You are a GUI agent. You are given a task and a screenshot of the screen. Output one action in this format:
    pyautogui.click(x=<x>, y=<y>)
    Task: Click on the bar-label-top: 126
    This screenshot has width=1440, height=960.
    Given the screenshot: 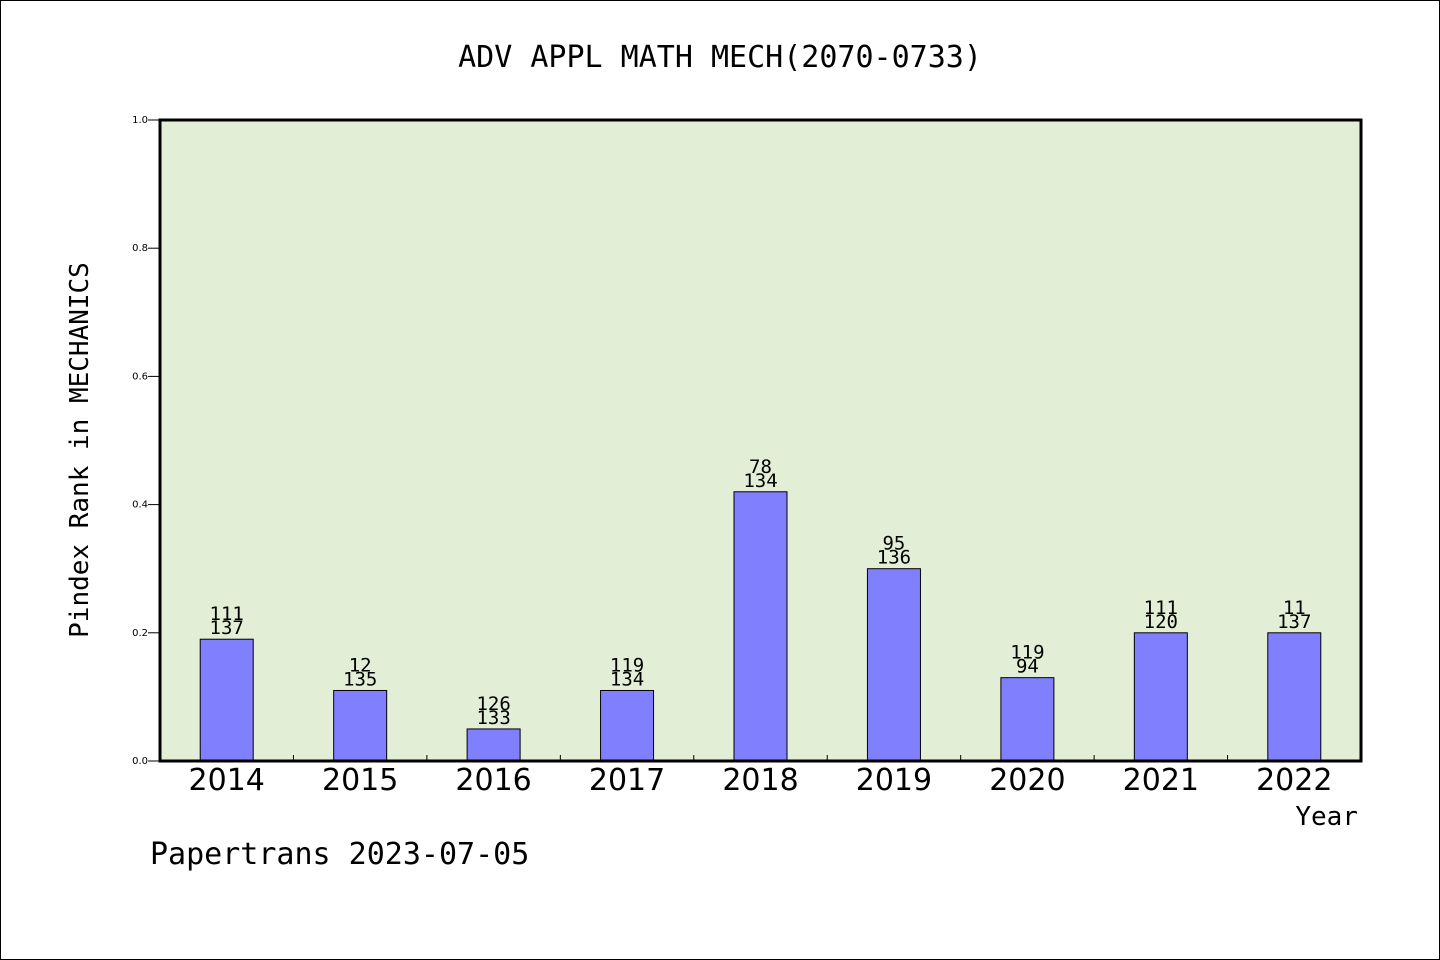 What is the action you would take?
    pyautogui.click(x=493, y=704)
    